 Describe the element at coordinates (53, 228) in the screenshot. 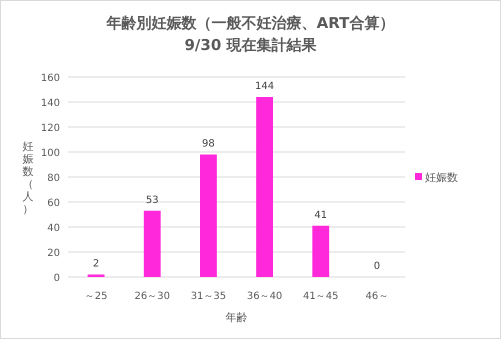

I see `y-tick-label: 40` at that location.